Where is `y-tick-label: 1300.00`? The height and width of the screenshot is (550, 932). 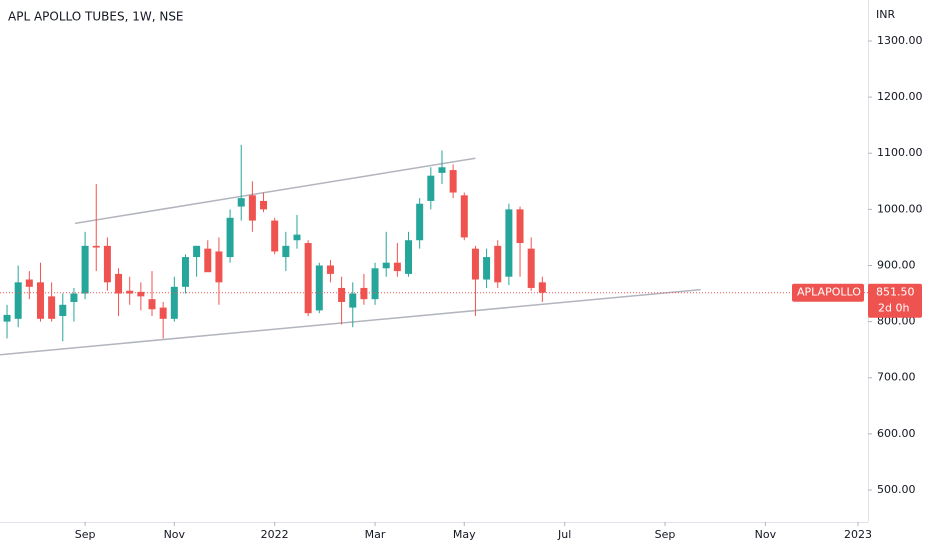 y-tick-label: 1300.00 is located at coordinates (900, 40).